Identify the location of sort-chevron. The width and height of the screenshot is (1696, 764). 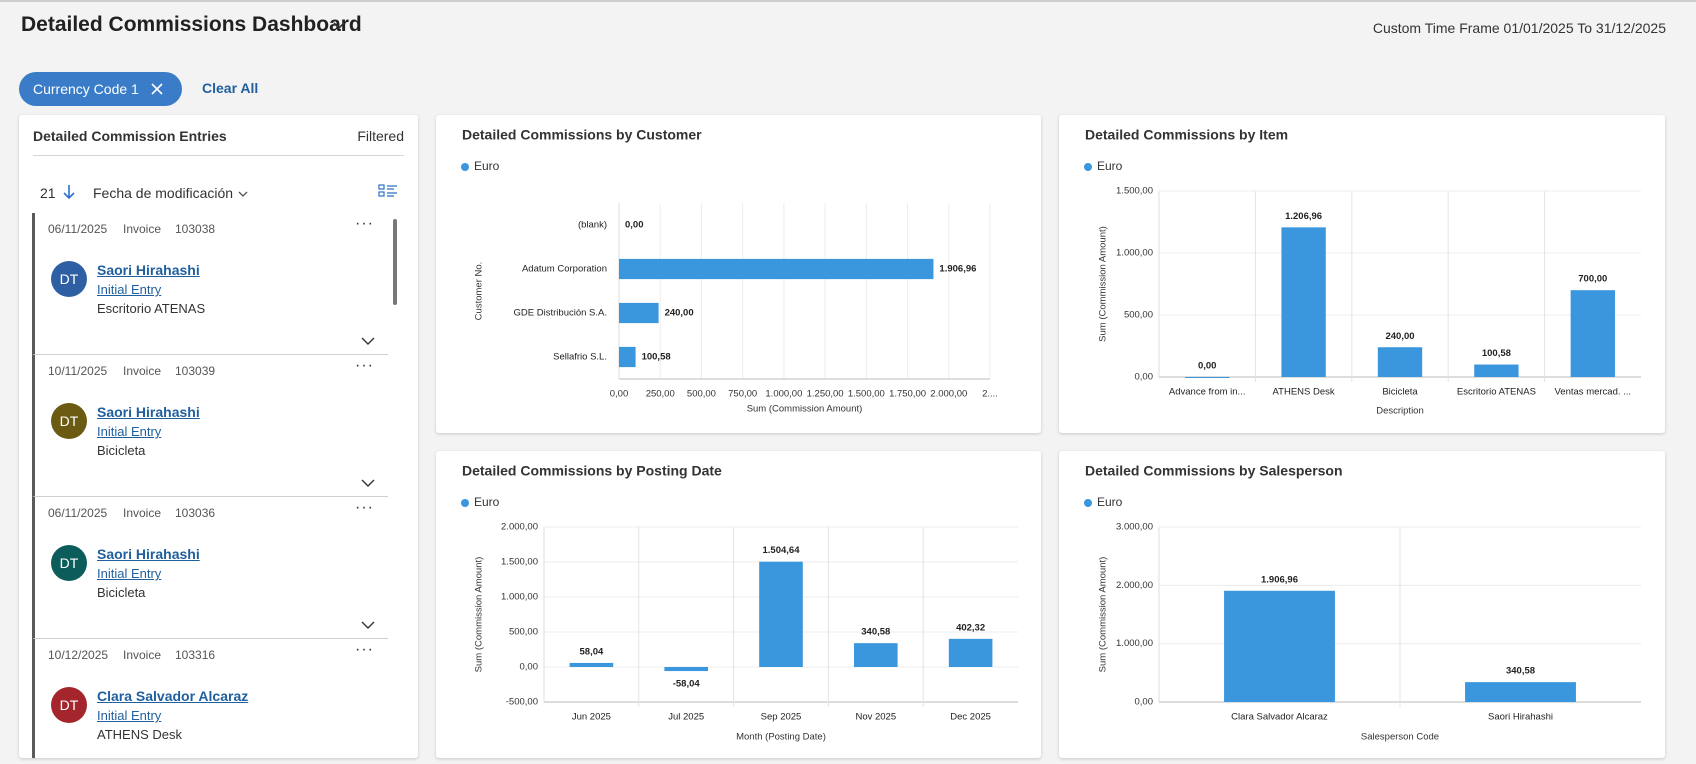
(243, 194).